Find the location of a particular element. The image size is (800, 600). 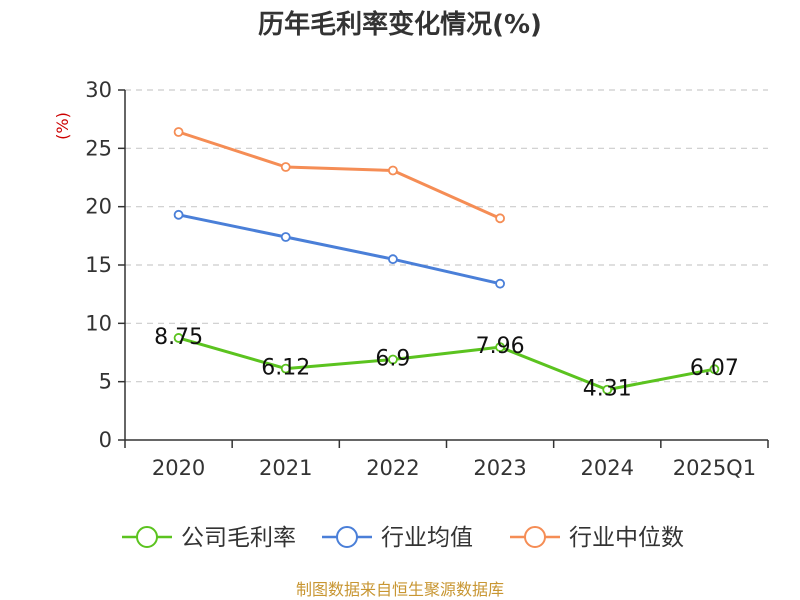

data-labels: 8.75 6.12 6.9 7.96 4.31 6.07 is located at coordinates (446, 363).